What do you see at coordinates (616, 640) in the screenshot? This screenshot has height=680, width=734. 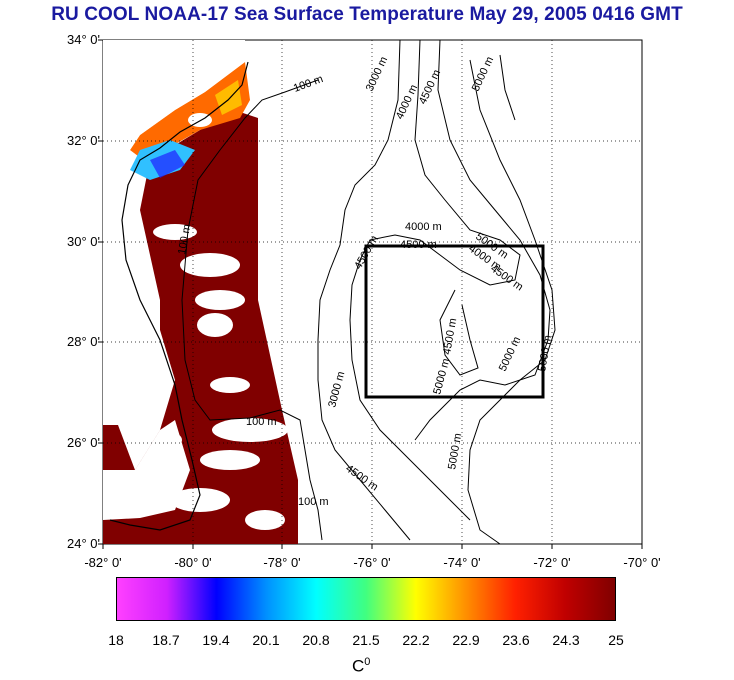 I see `colorbar-tick-label: 25` at bounding box center [616, 640].